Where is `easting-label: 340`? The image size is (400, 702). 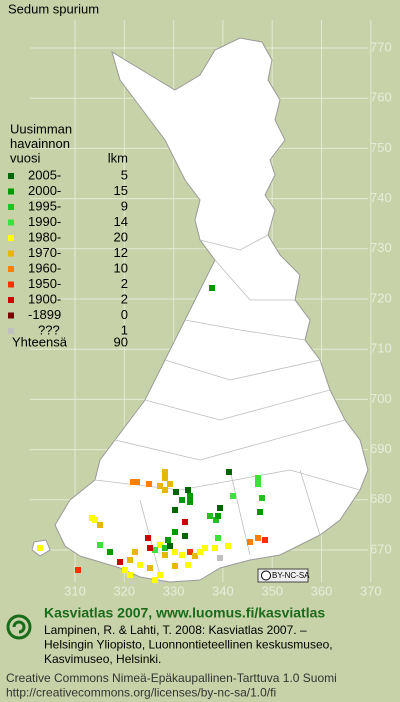
easting-label: 340 is located at coordinates (223, 590).